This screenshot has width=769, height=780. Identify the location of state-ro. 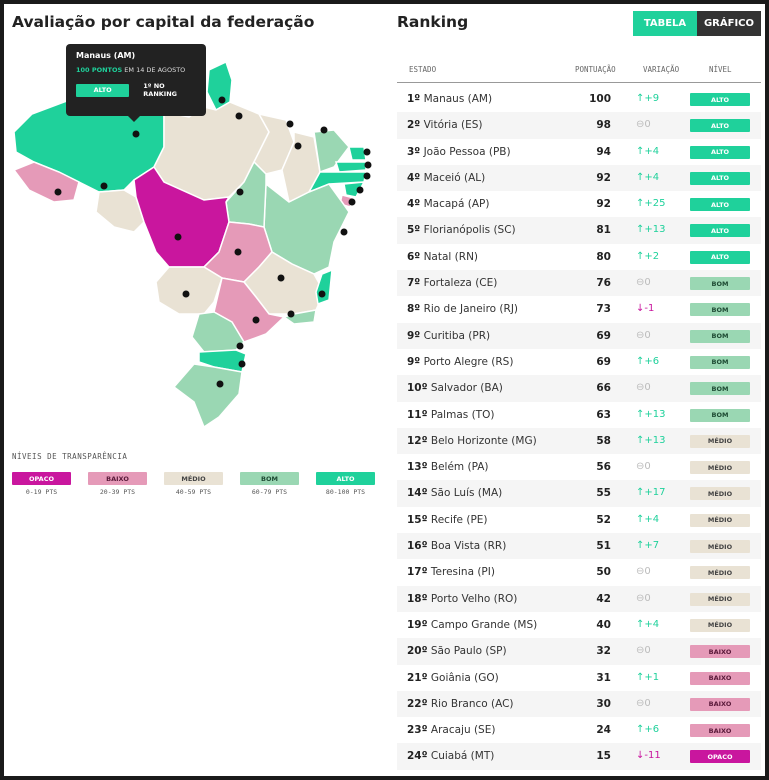
(120, 211).